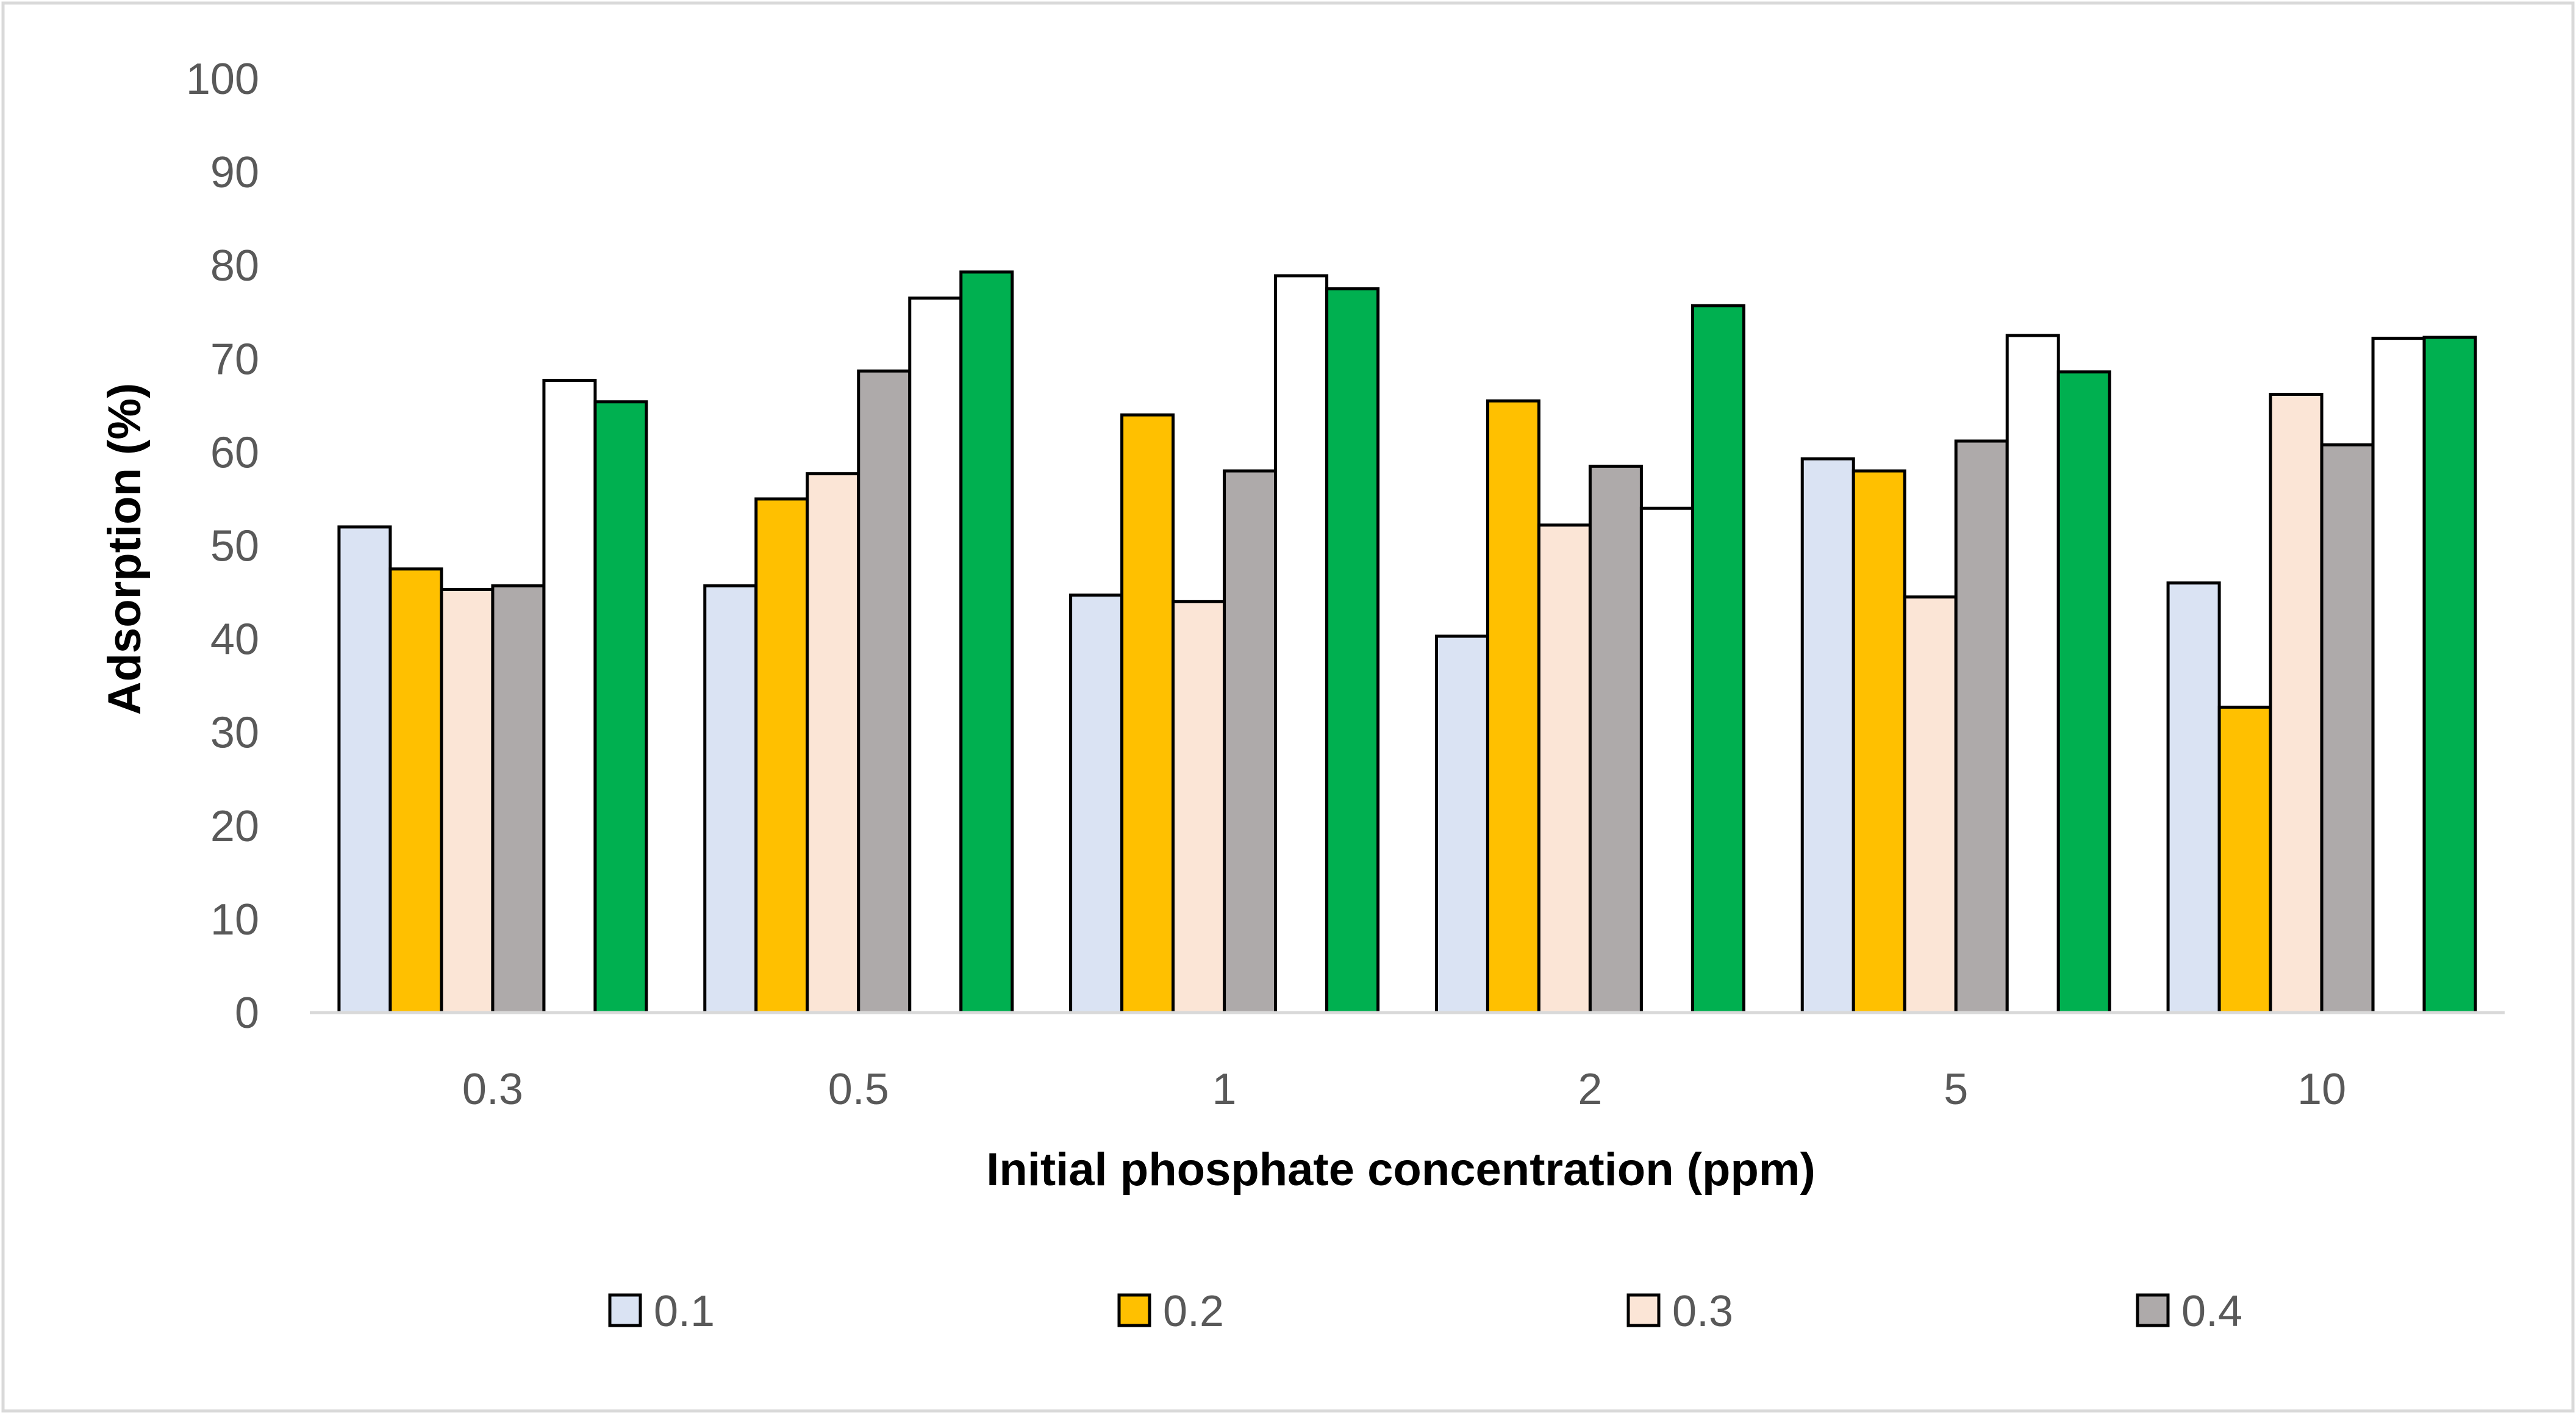 The width and height of the screenshot is (2576, 1417). Describe the element at coordinates (1224, 1089) in the screenshot. I see `x-tick-label: 1` at that location.